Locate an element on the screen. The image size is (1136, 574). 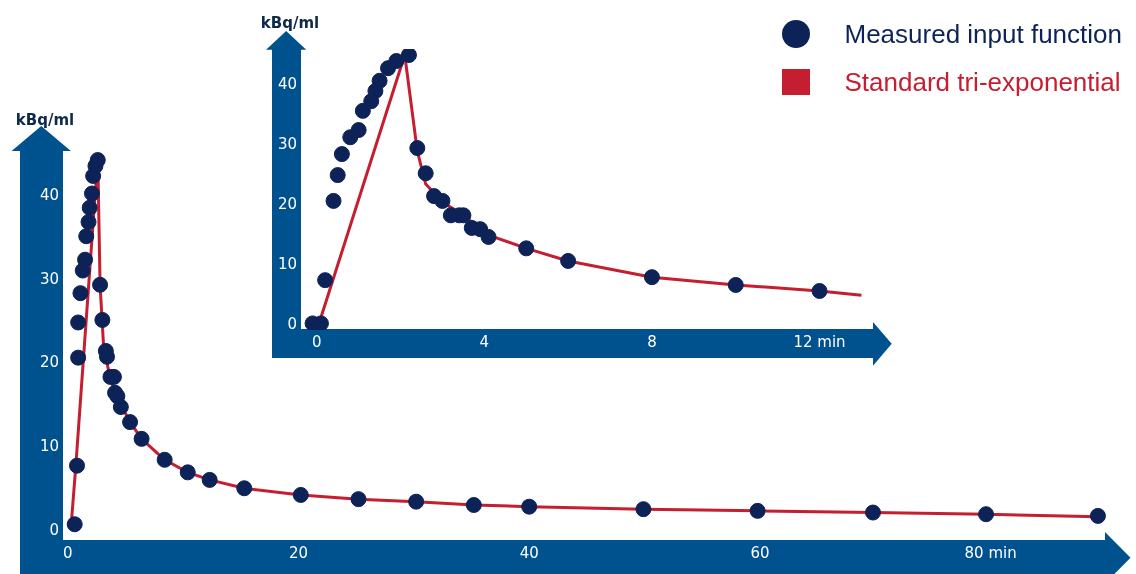
x-tick-label: 8 is located at coordinates (652, 341).